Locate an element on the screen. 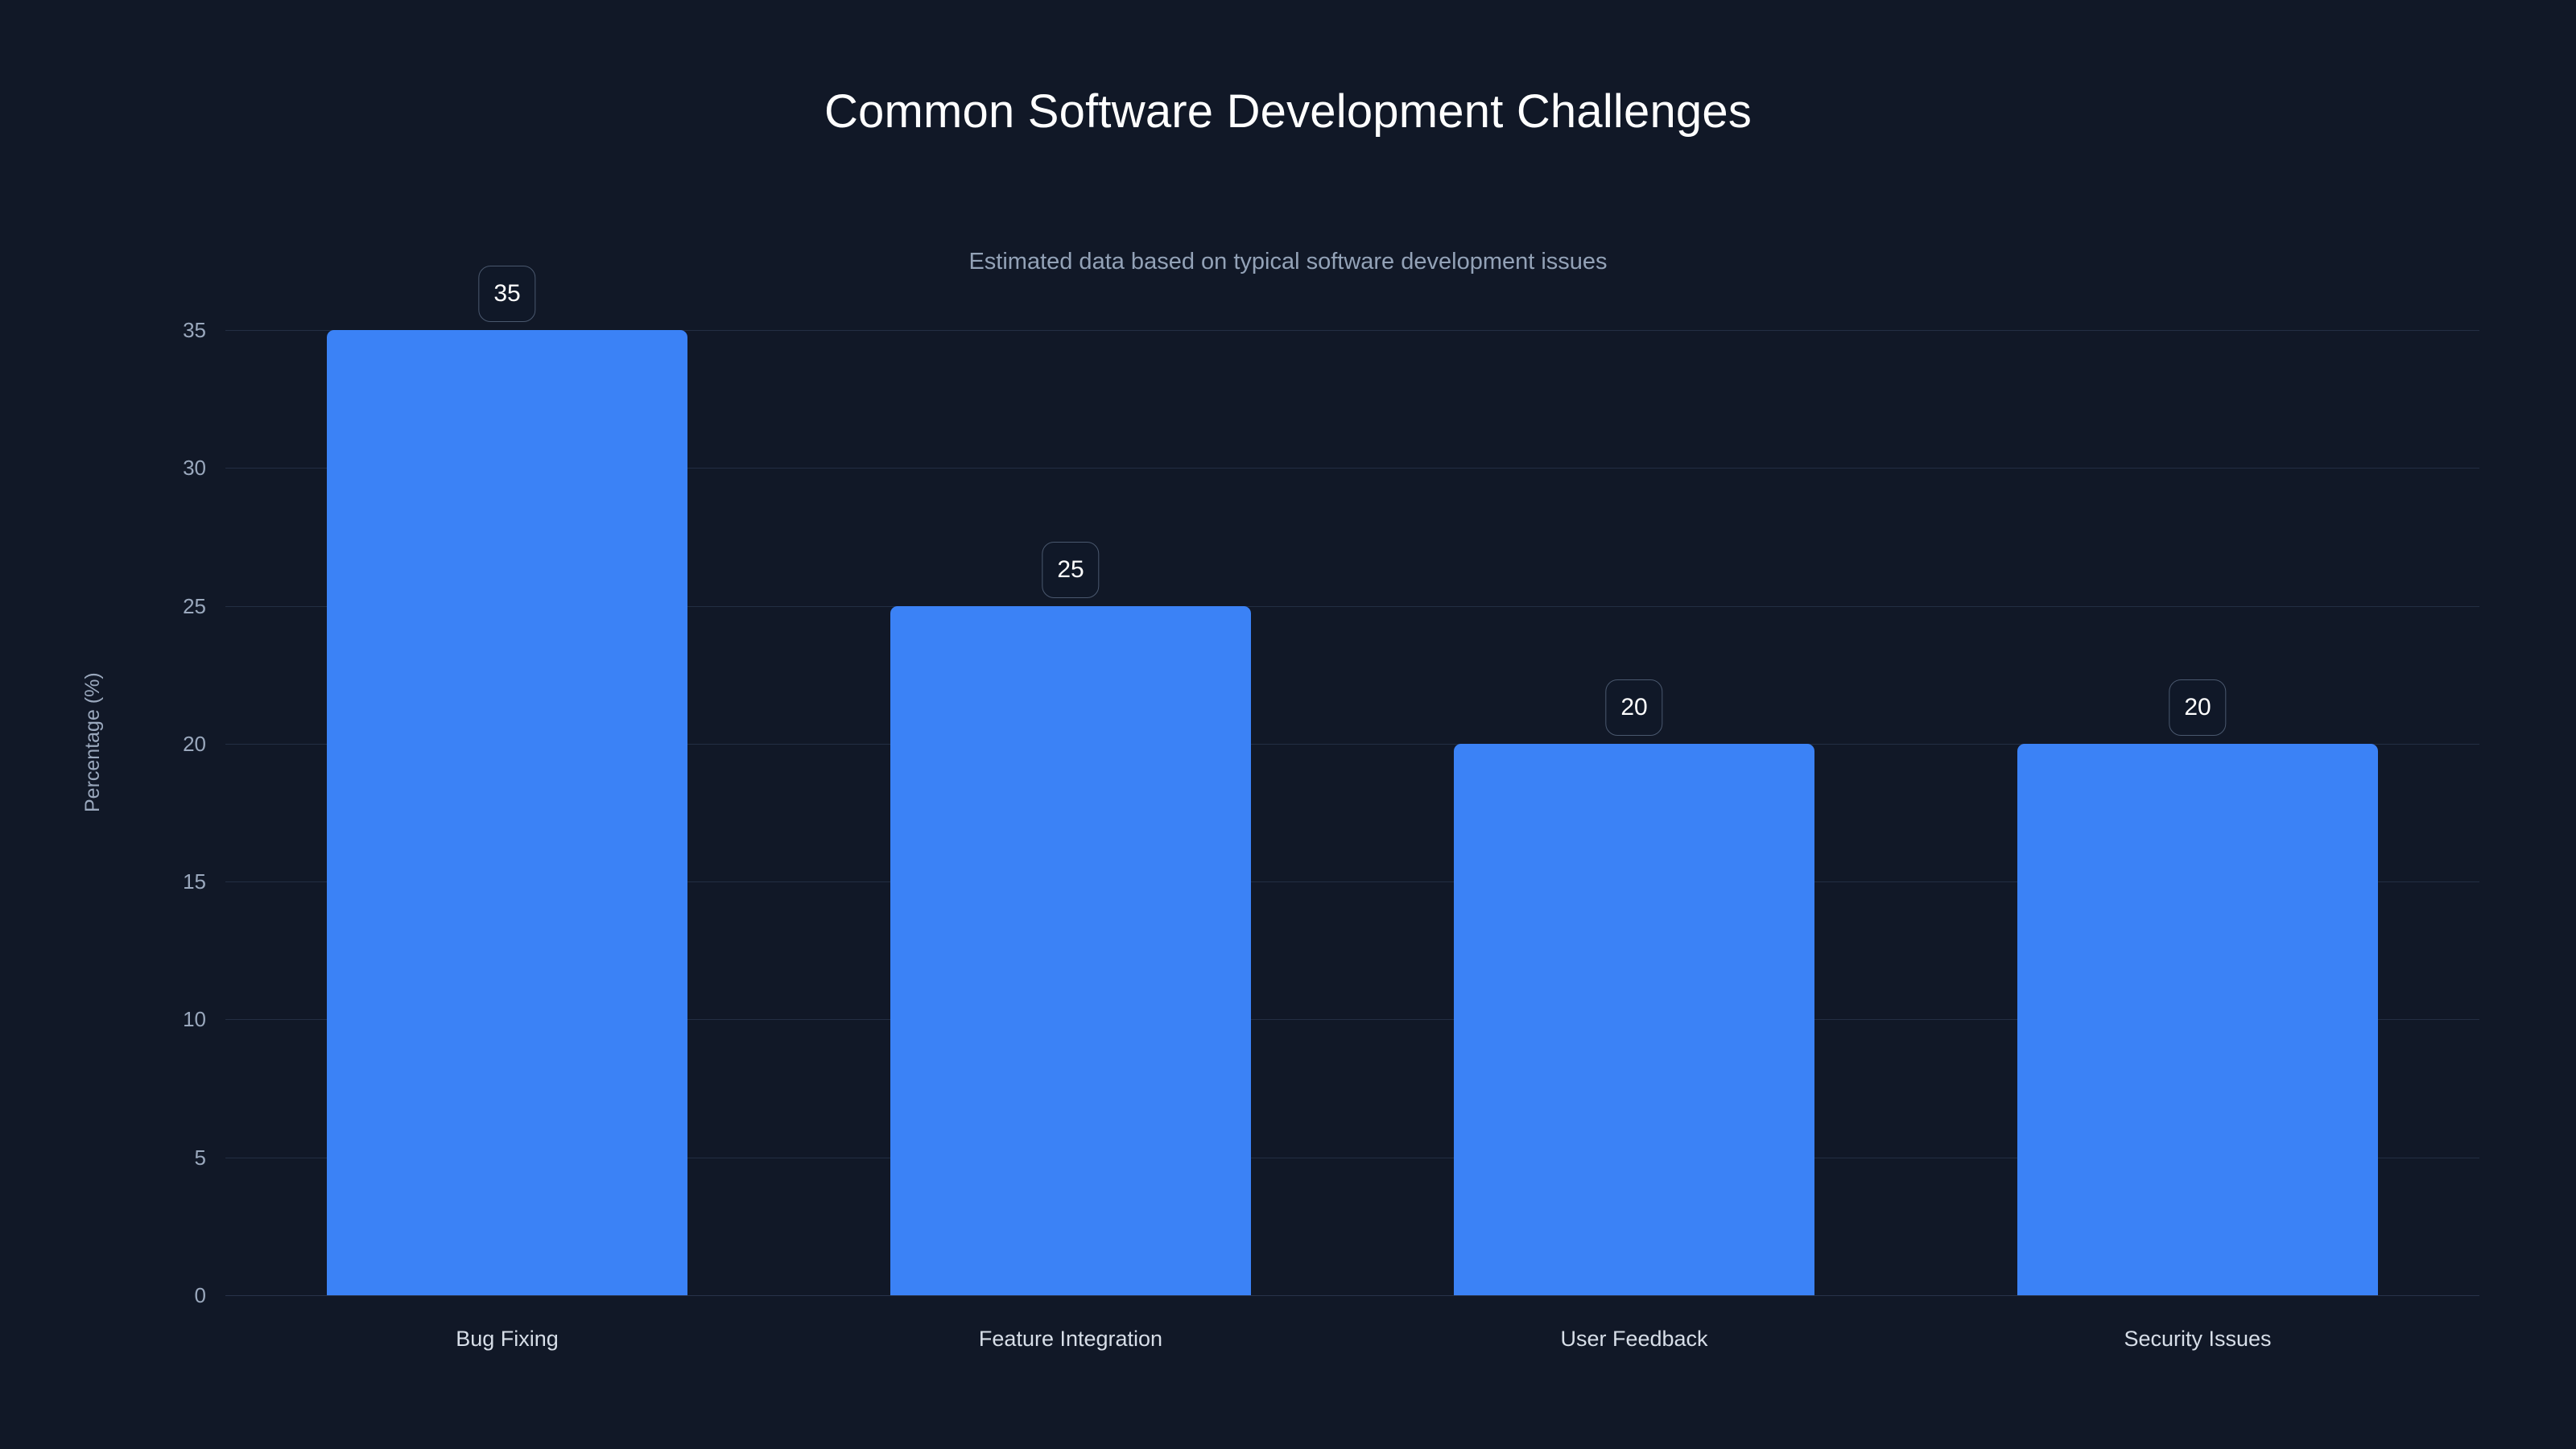 This screenshot has width=2576, height=1449. value-badge-3: 20 is located at coordinates (1634, 707).